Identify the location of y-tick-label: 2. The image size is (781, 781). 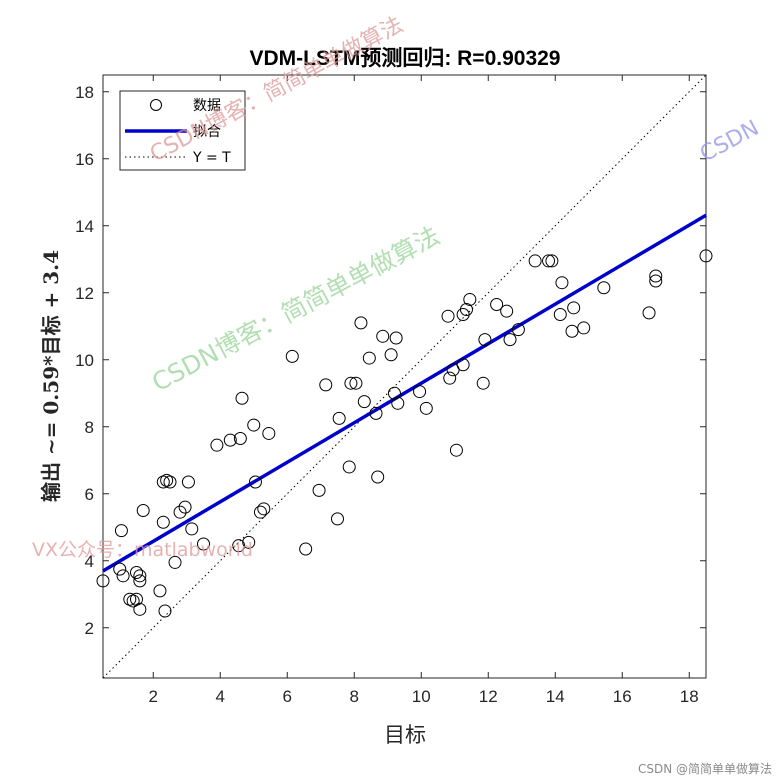
(89, 628).